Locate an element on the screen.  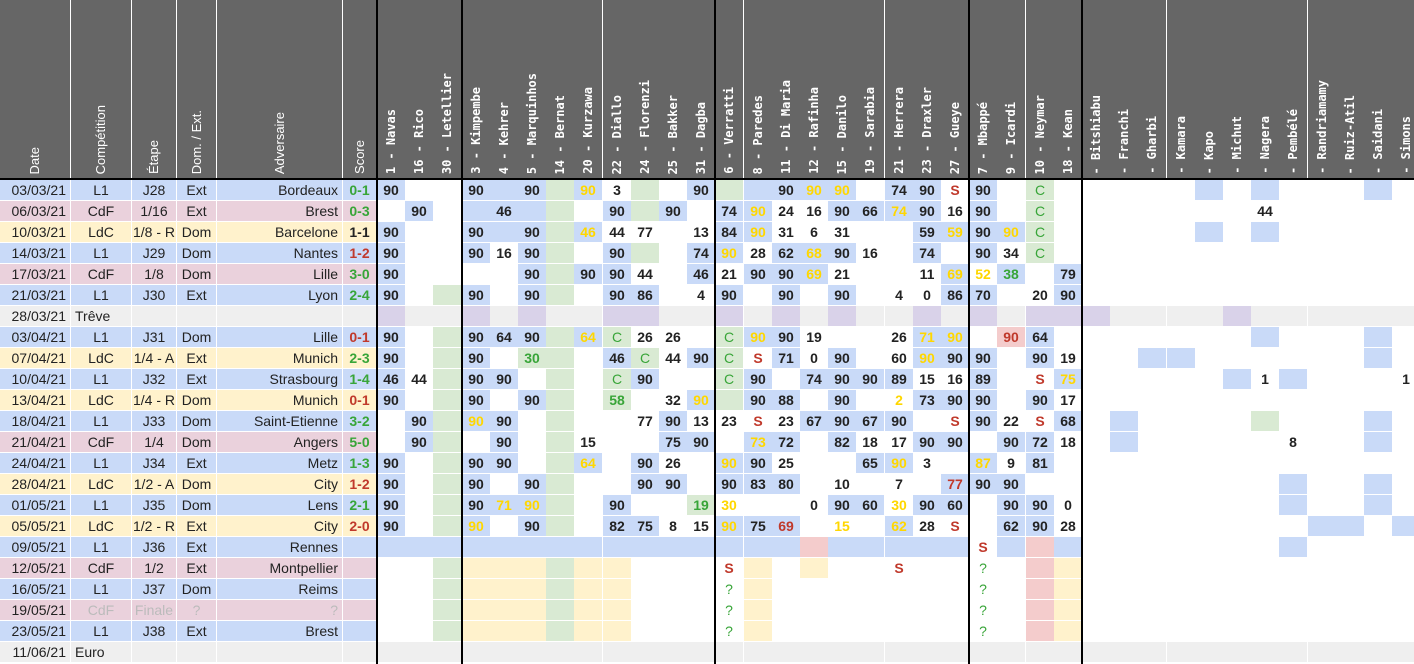
row-competition: LdC is located at coordinates (101, 358).